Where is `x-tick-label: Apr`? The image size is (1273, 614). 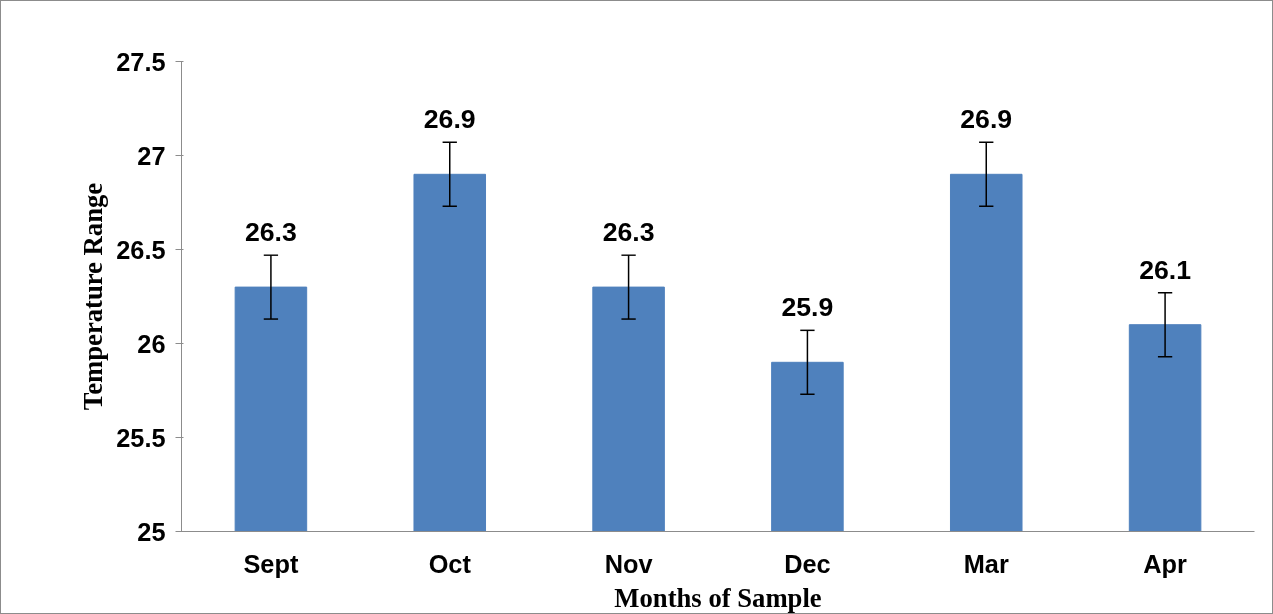
x-tick-label: Apr is located at coordinates (1165, 563).